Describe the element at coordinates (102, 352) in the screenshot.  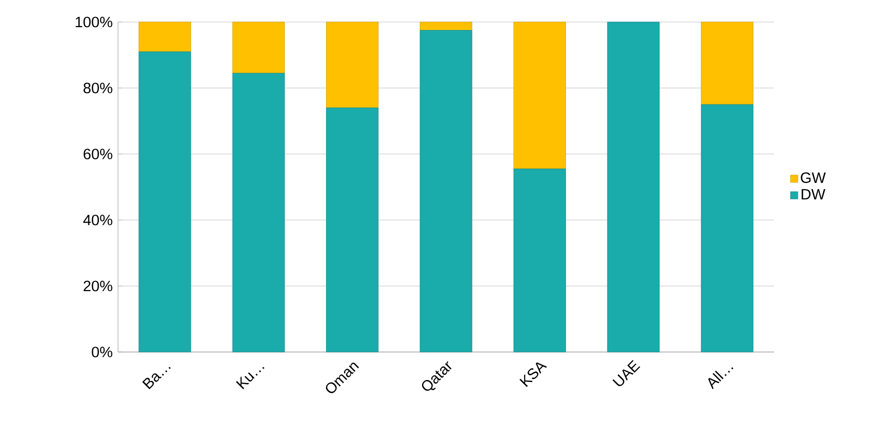
I see `y-tick-label: 0%` at that location.